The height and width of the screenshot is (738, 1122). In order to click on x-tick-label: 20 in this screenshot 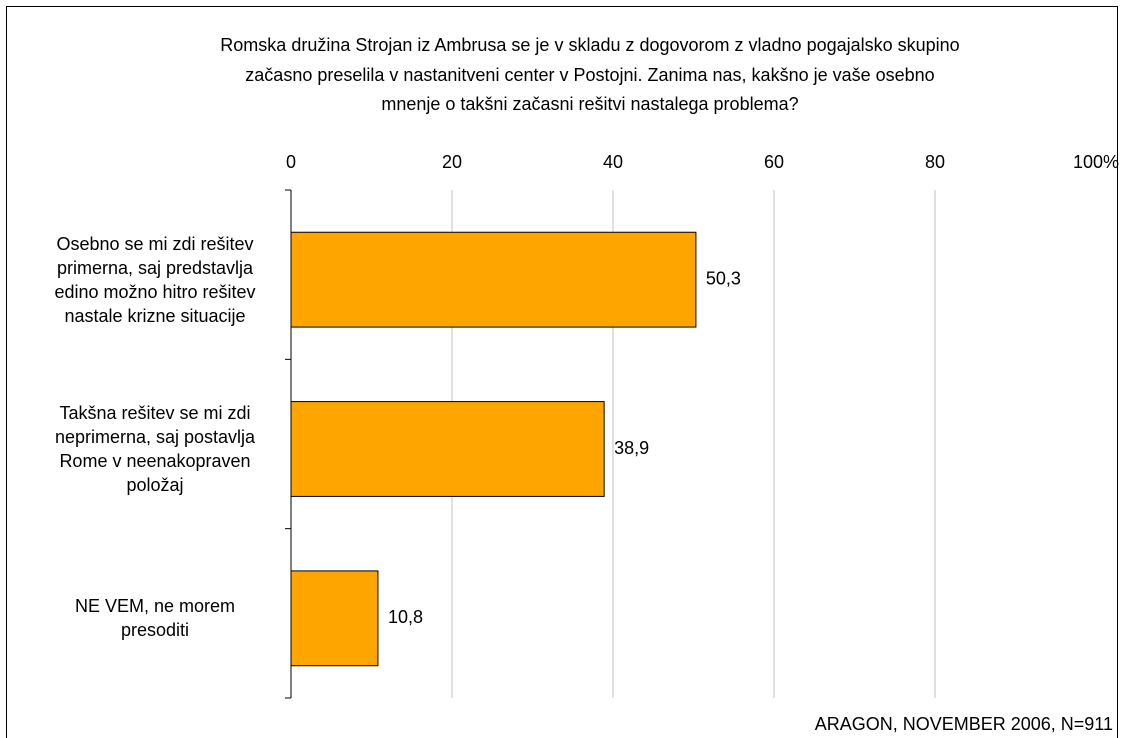, I will do `click(452, 162)`.